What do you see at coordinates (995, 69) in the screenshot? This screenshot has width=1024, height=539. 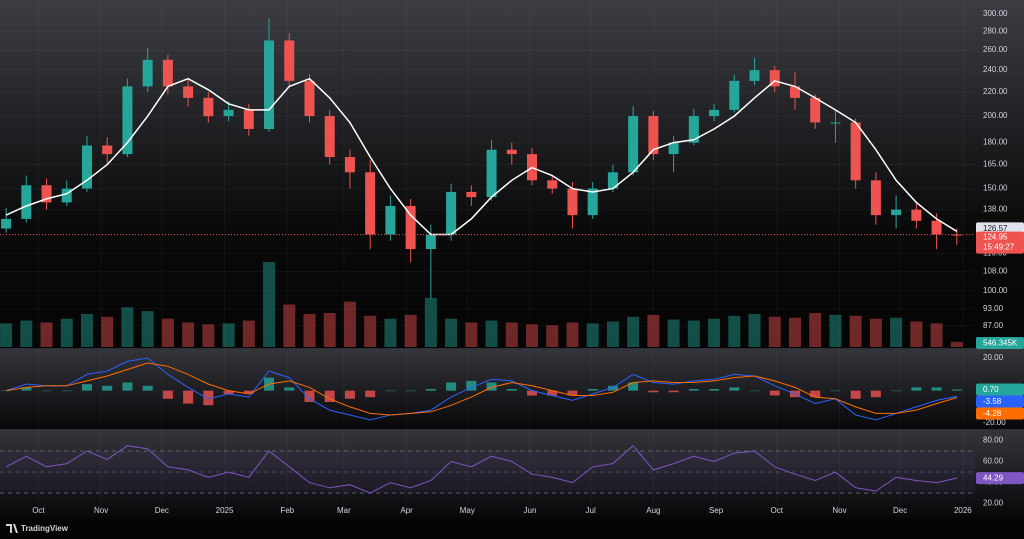 I see `y-tick-label: 240.00` at bounding box center [995, 69].